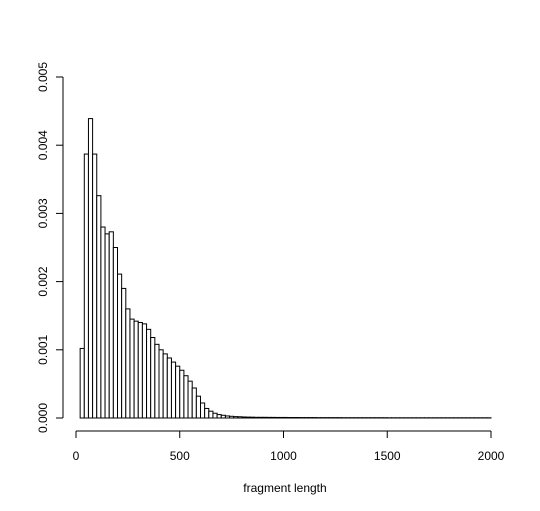 The width and height of the screenshot is (540, 511). Describe the element at coordinates (43, 77) in the screenshot. I see `y-tick-label: 0.005` at that location.